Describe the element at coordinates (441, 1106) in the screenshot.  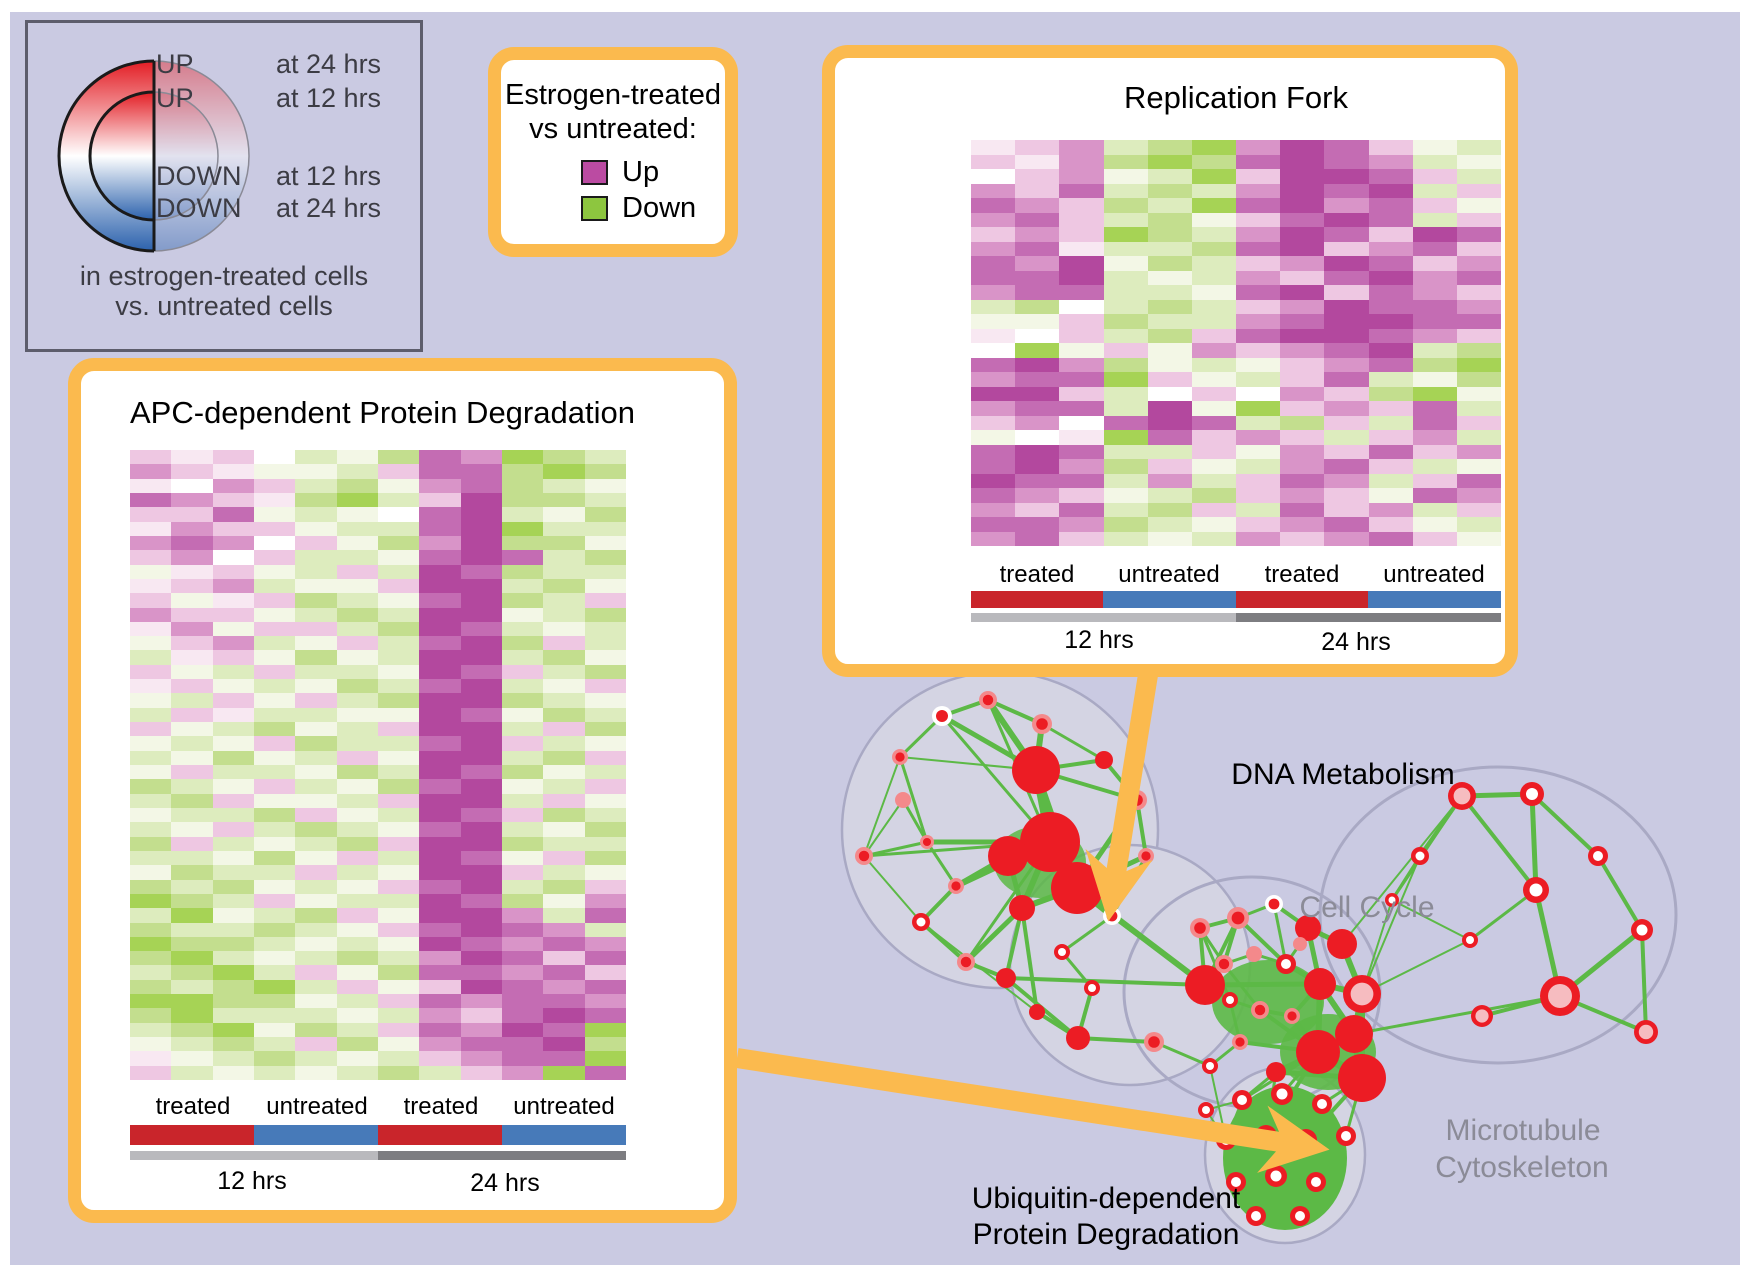
I see `apc-col-treated-24: treated` at that location.